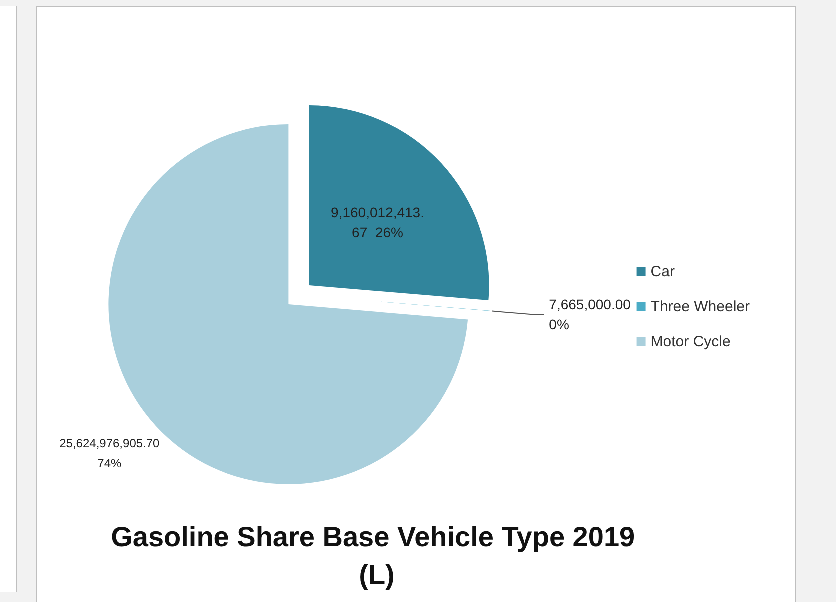 Image resolution: width=836 pixels, height=602 pixels. Describe the element at coordinates (110, 453) in the screenshot. I see `data-label: 25,624,976,905.70 74%` at that location.